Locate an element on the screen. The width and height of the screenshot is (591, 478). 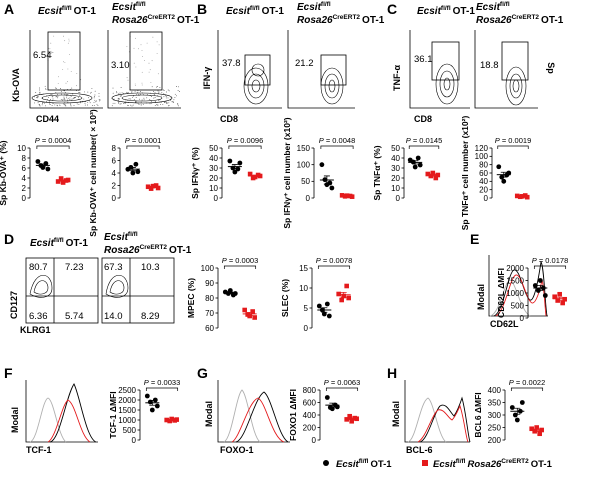
y-tick-label: 300 is located at coordinates (495, 415).